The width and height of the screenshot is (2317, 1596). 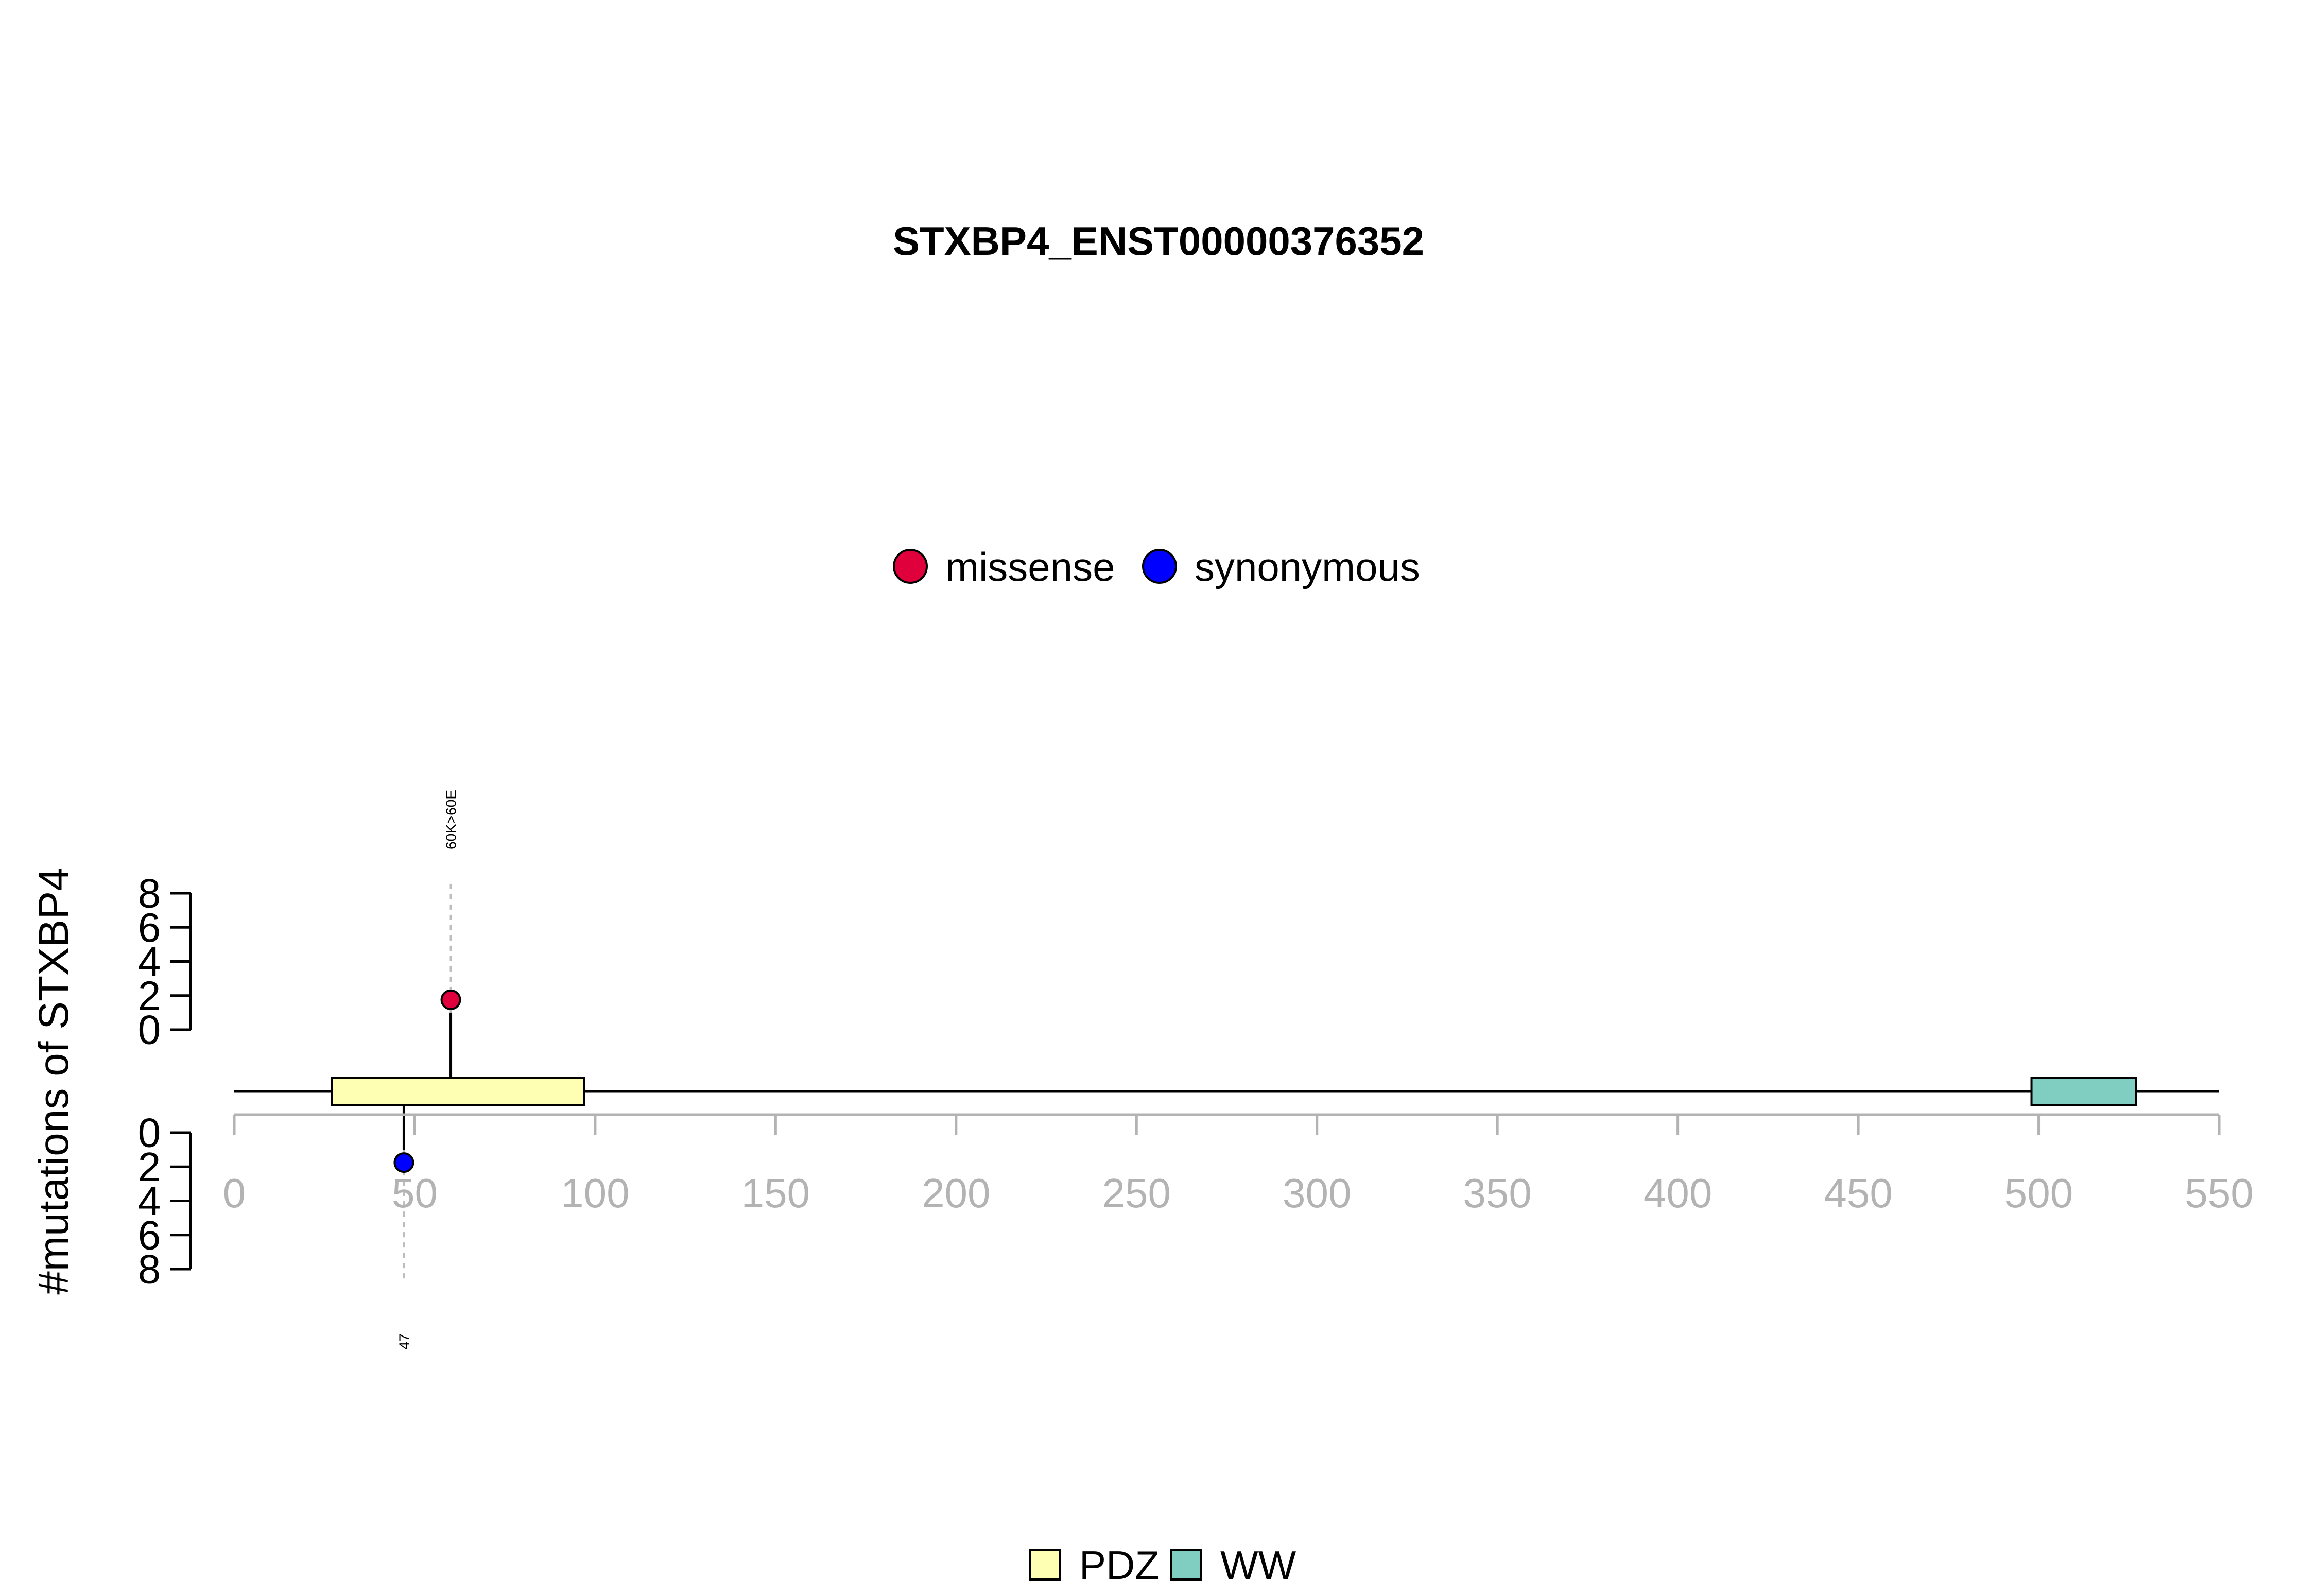 What do you see at coordinates (234, 1193) in the screenshot?
I see `x-tick-label-0: 0` at bounding box center [234, 1193].